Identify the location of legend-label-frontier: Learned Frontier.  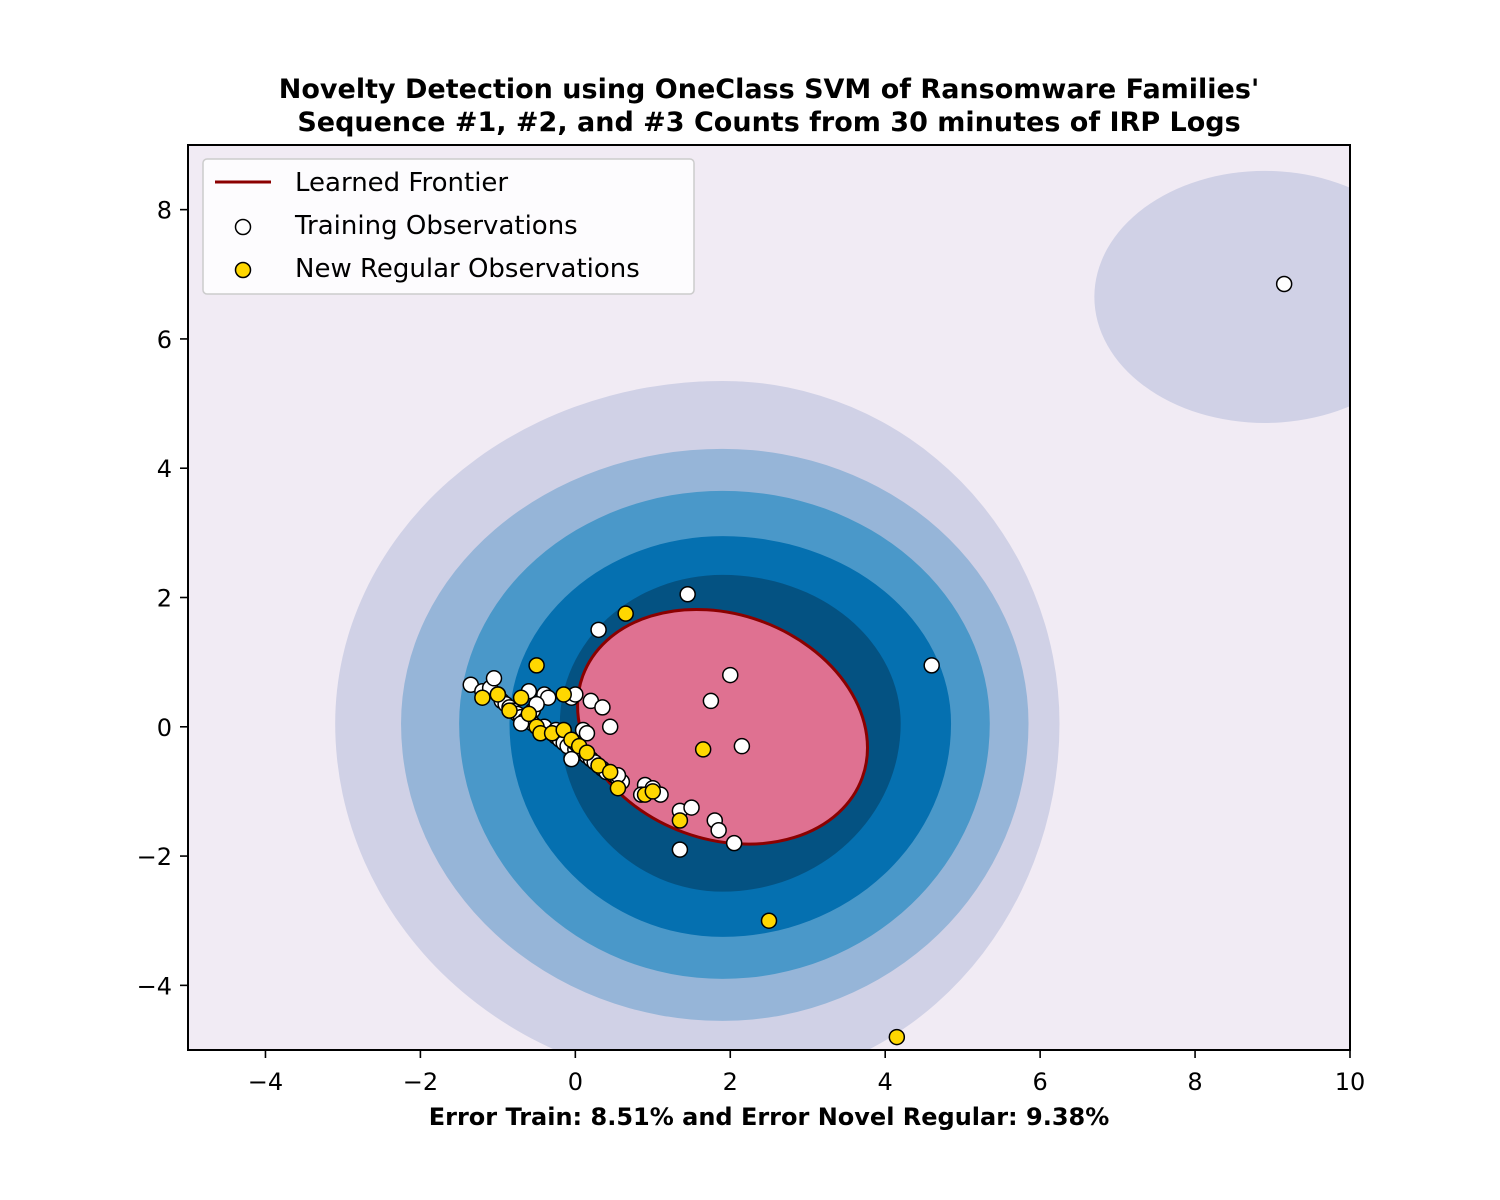
(401, 183).